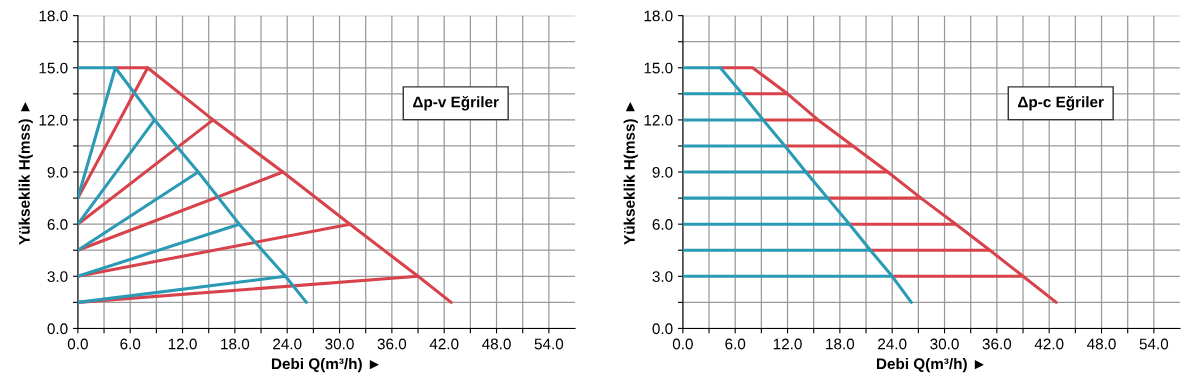 The image size is (1198, 391). What do you see at coordinates (456, 103) in the screenshot?
I see `annotation: Δp-v Eğriler` at bounding box center [456, 103].